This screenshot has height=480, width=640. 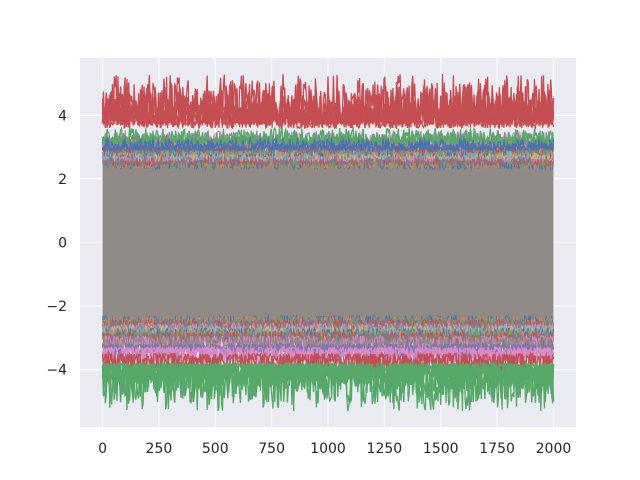 I want to click on y-tick-label: 4, so click(x=62, y=116).